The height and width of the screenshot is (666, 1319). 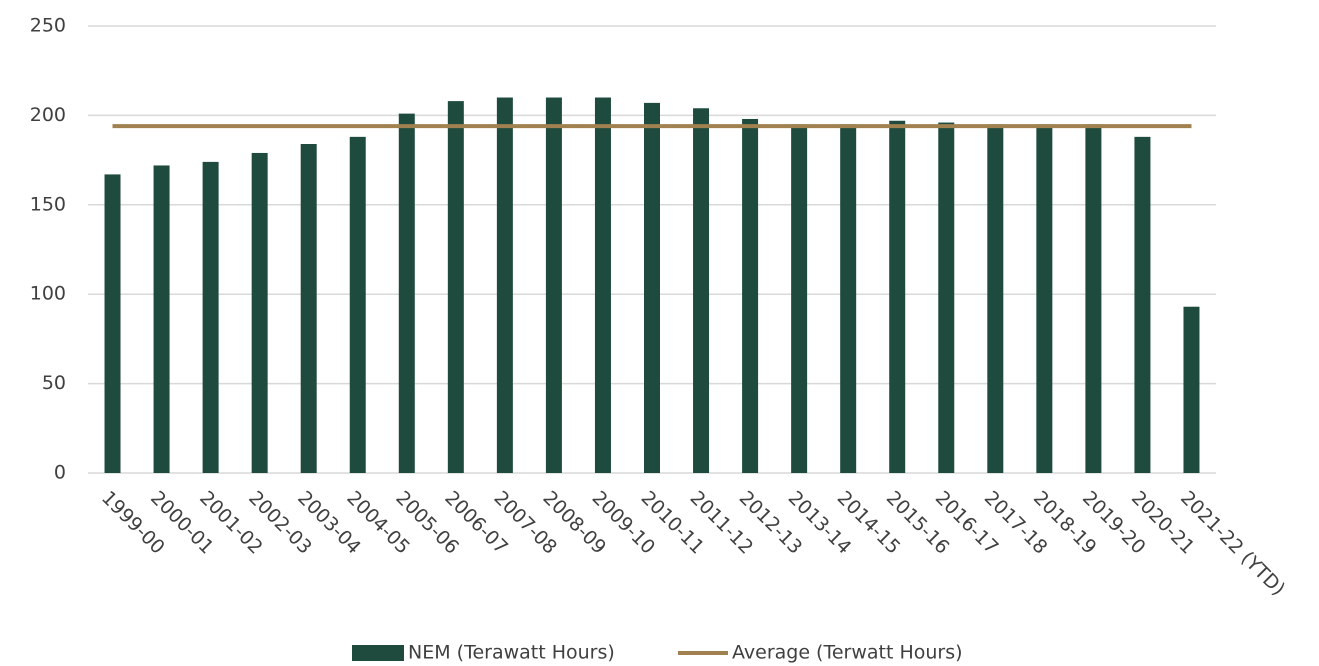 What do you see at coordinates (48, 294) in the screenshot?
I see `y-tick-label: 100` at bounding box center [48, 294].